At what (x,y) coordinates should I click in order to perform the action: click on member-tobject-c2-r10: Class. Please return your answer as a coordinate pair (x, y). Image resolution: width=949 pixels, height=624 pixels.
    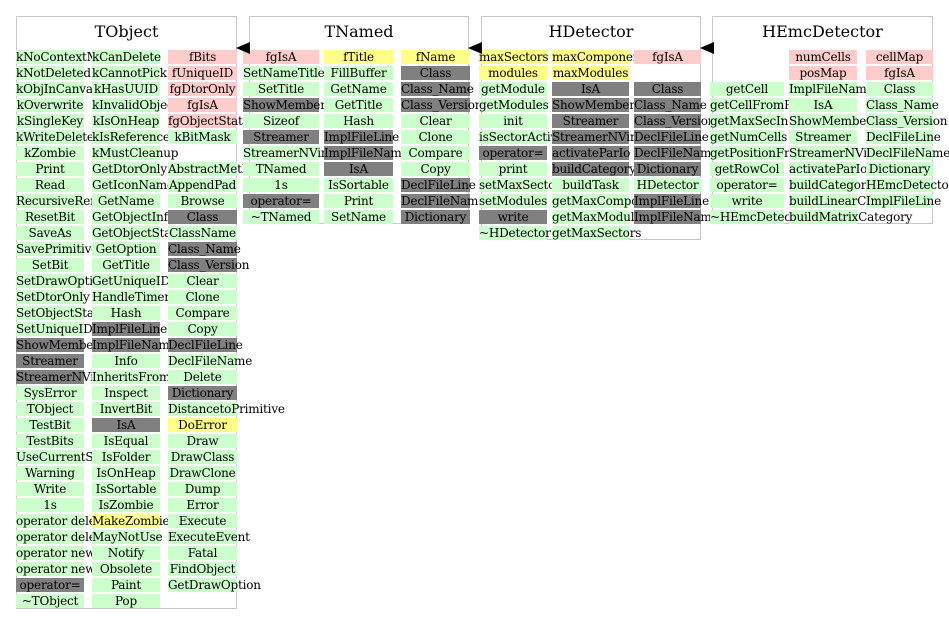
    Looking at the image, I should click on (202, 217).